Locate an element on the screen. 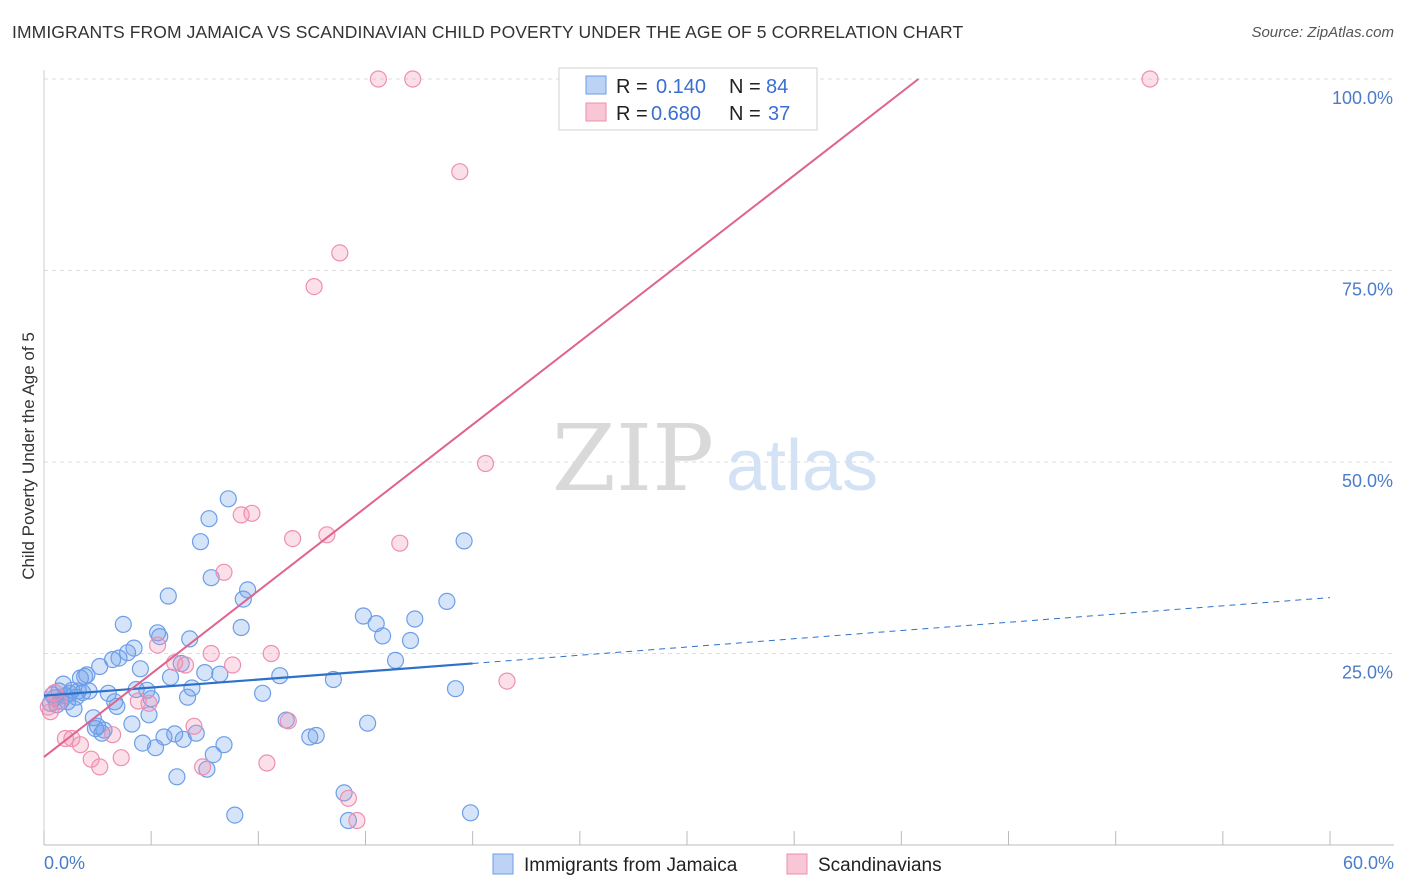 Image resolution: width=1406 pixels, height=892 pixels. x-tick-label-min: 0.0% is located at coordinates (64, 863).